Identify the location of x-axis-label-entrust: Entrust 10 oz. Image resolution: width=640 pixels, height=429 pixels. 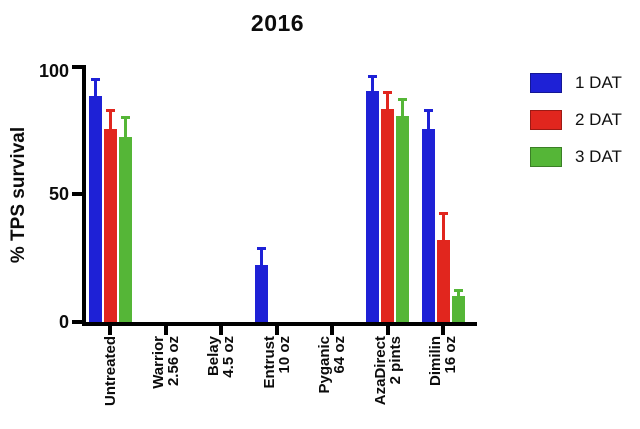
(276, 381).